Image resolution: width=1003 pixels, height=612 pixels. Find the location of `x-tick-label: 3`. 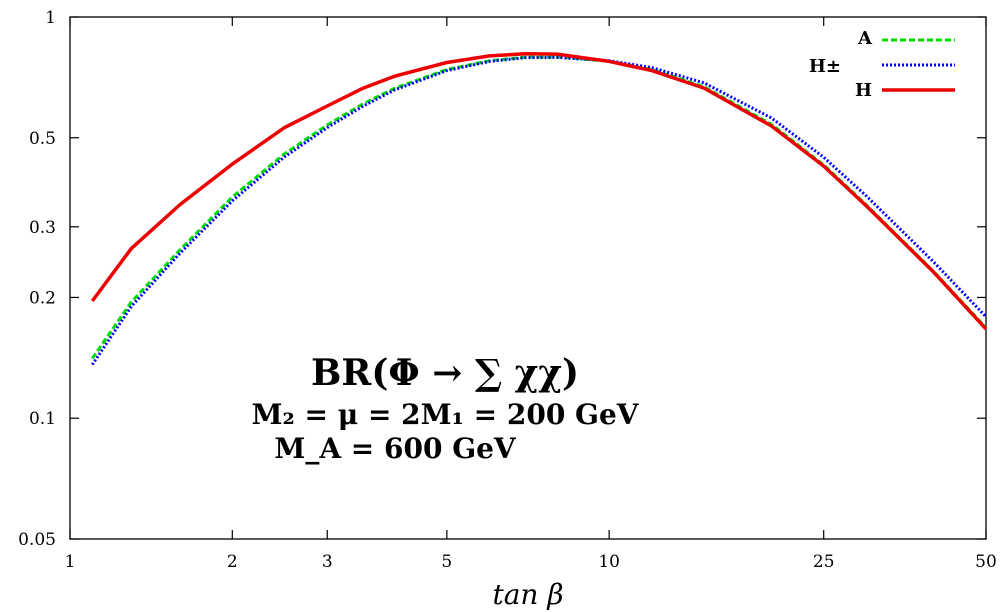

x-tick-label: 3 is located at coordinates (327, 562).